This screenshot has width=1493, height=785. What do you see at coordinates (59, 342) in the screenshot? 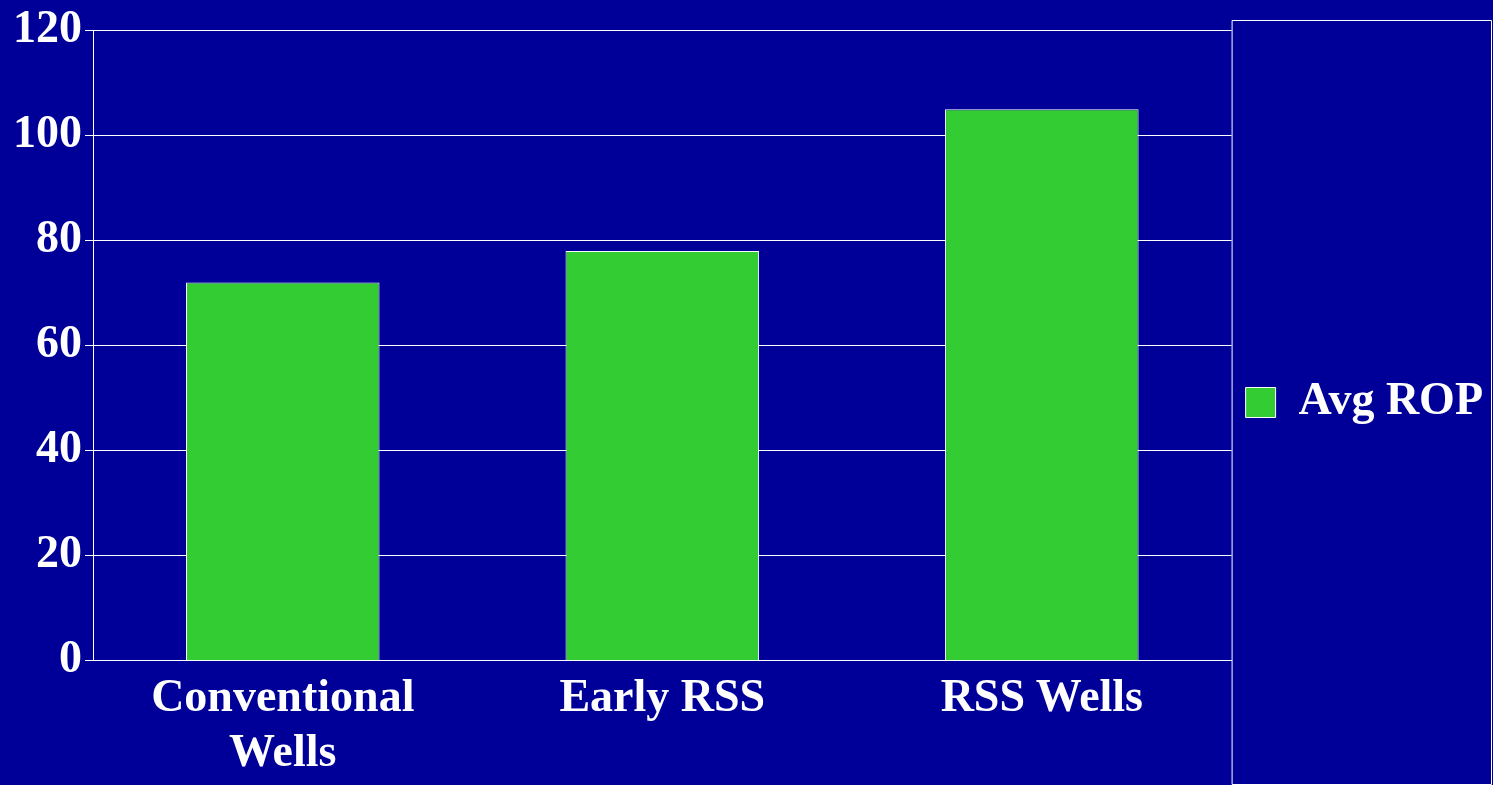
I see `y-tick-label: 60` at bounding box center [59, 342].